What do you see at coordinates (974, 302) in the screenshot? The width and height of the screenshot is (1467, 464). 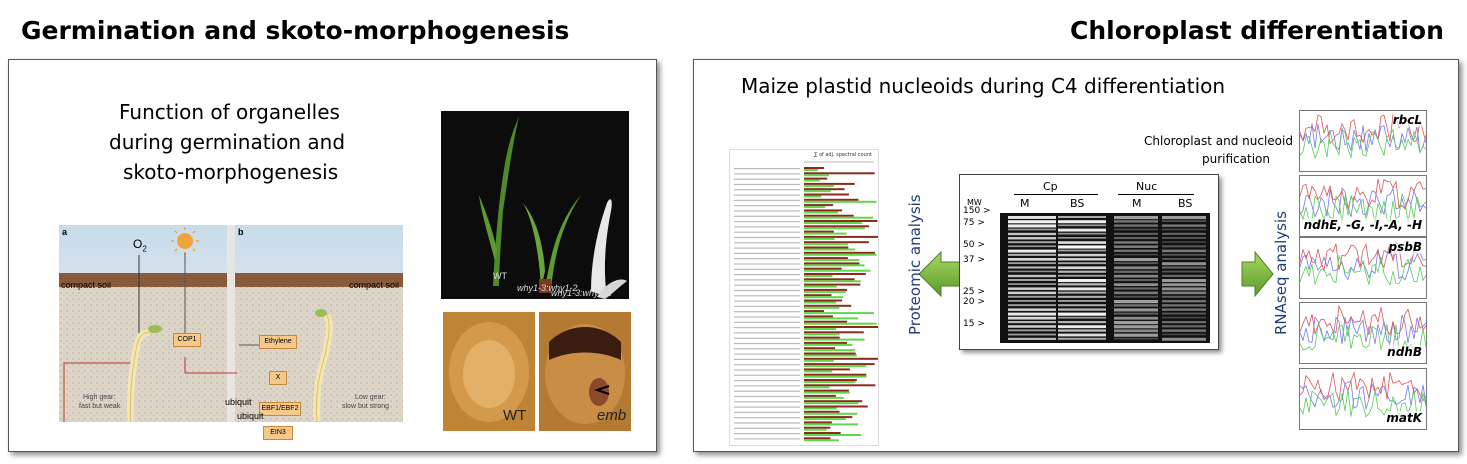 I see `gel-marker-20: 20 >` at bounding box center [974, 302].